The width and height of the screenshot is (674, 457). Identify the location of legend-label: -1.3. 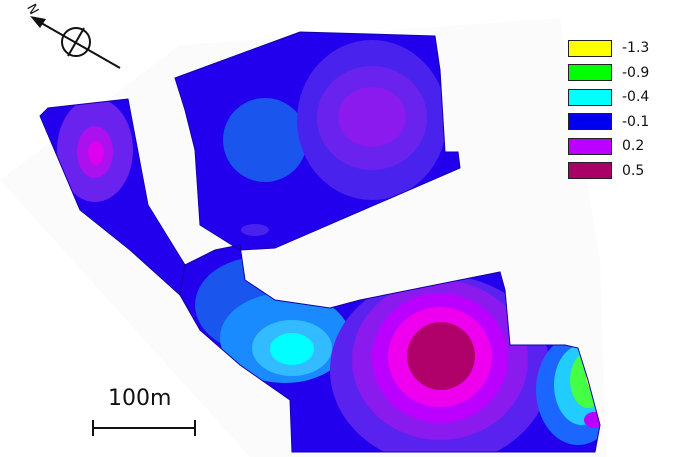
(636, 48).